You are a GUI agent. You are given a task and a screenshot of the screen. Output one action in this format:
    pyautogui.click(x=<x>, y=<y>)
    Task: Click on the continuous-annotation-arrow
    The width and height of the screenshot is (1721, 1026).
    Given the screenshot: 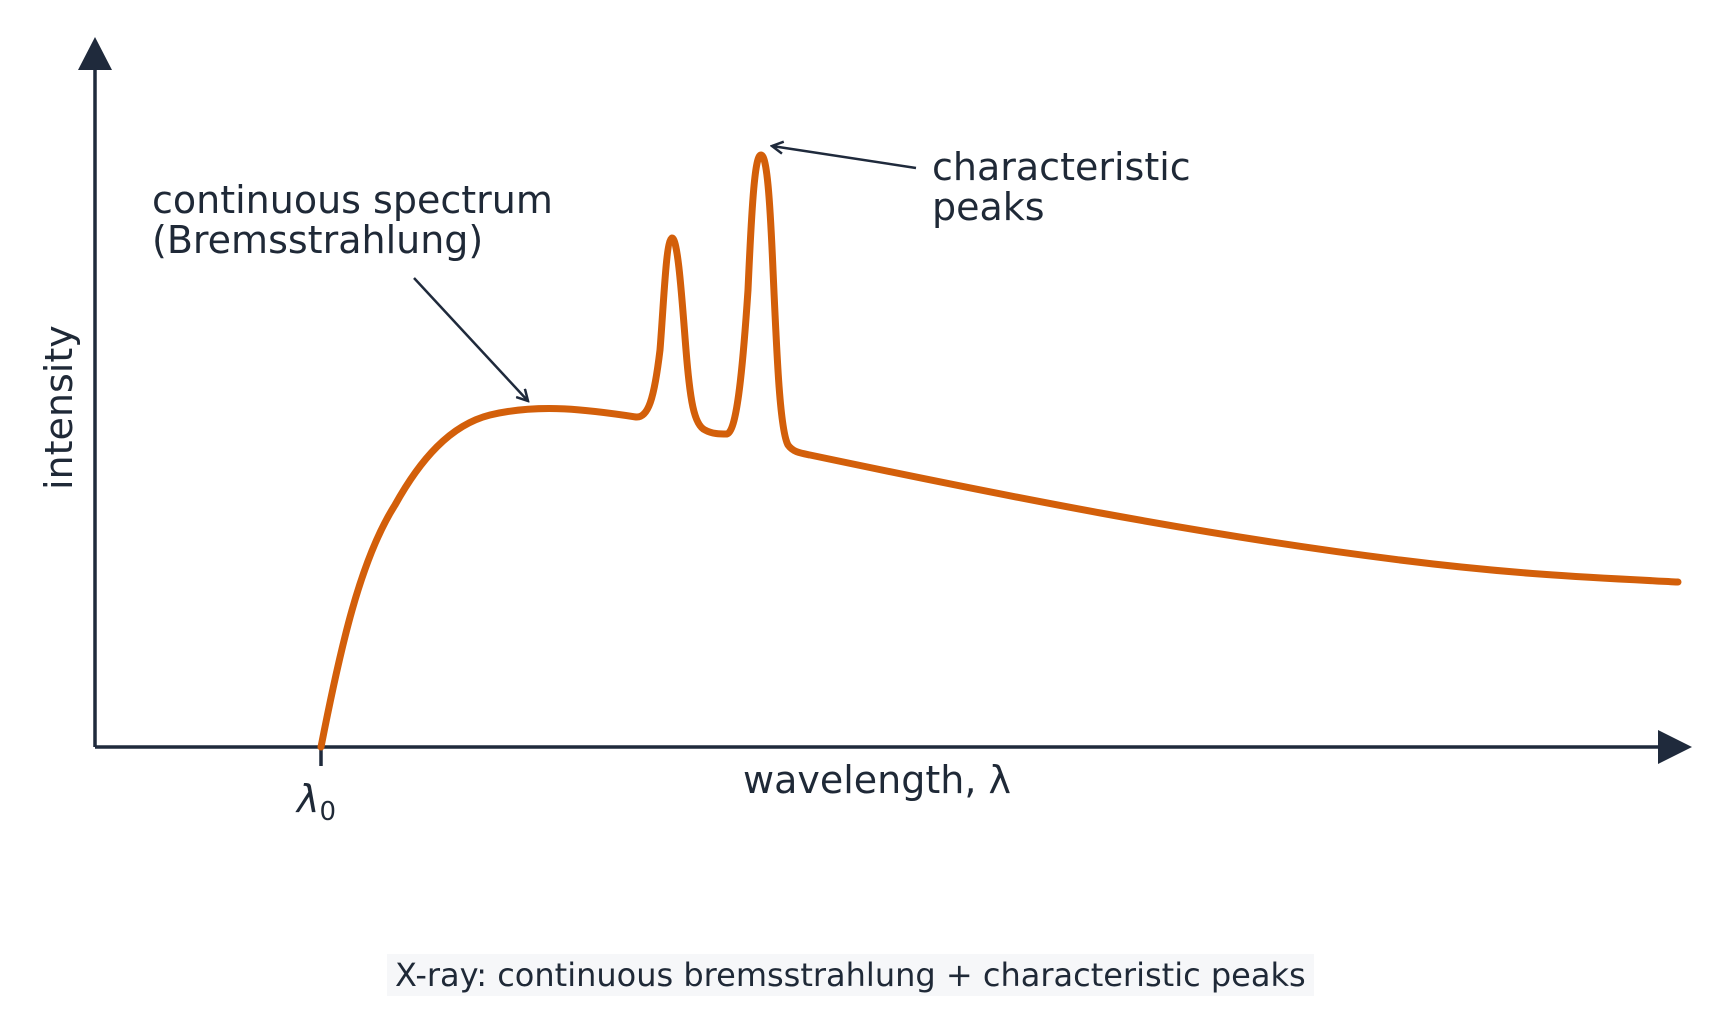 What is the action you would take?
    pyautogui.click(x=470, y=339)
    